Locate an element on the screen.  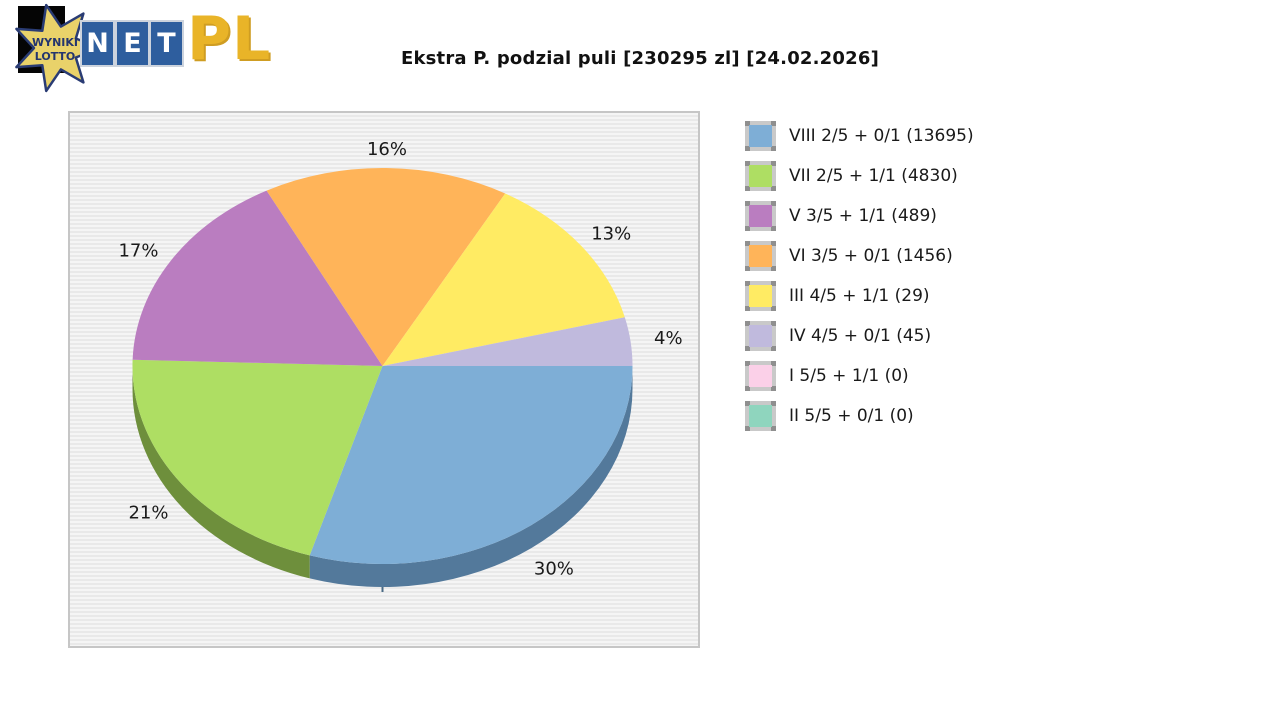
legend-item: VIII 2/5 + 0/1 (13695) is located at coordinates (859, 136).